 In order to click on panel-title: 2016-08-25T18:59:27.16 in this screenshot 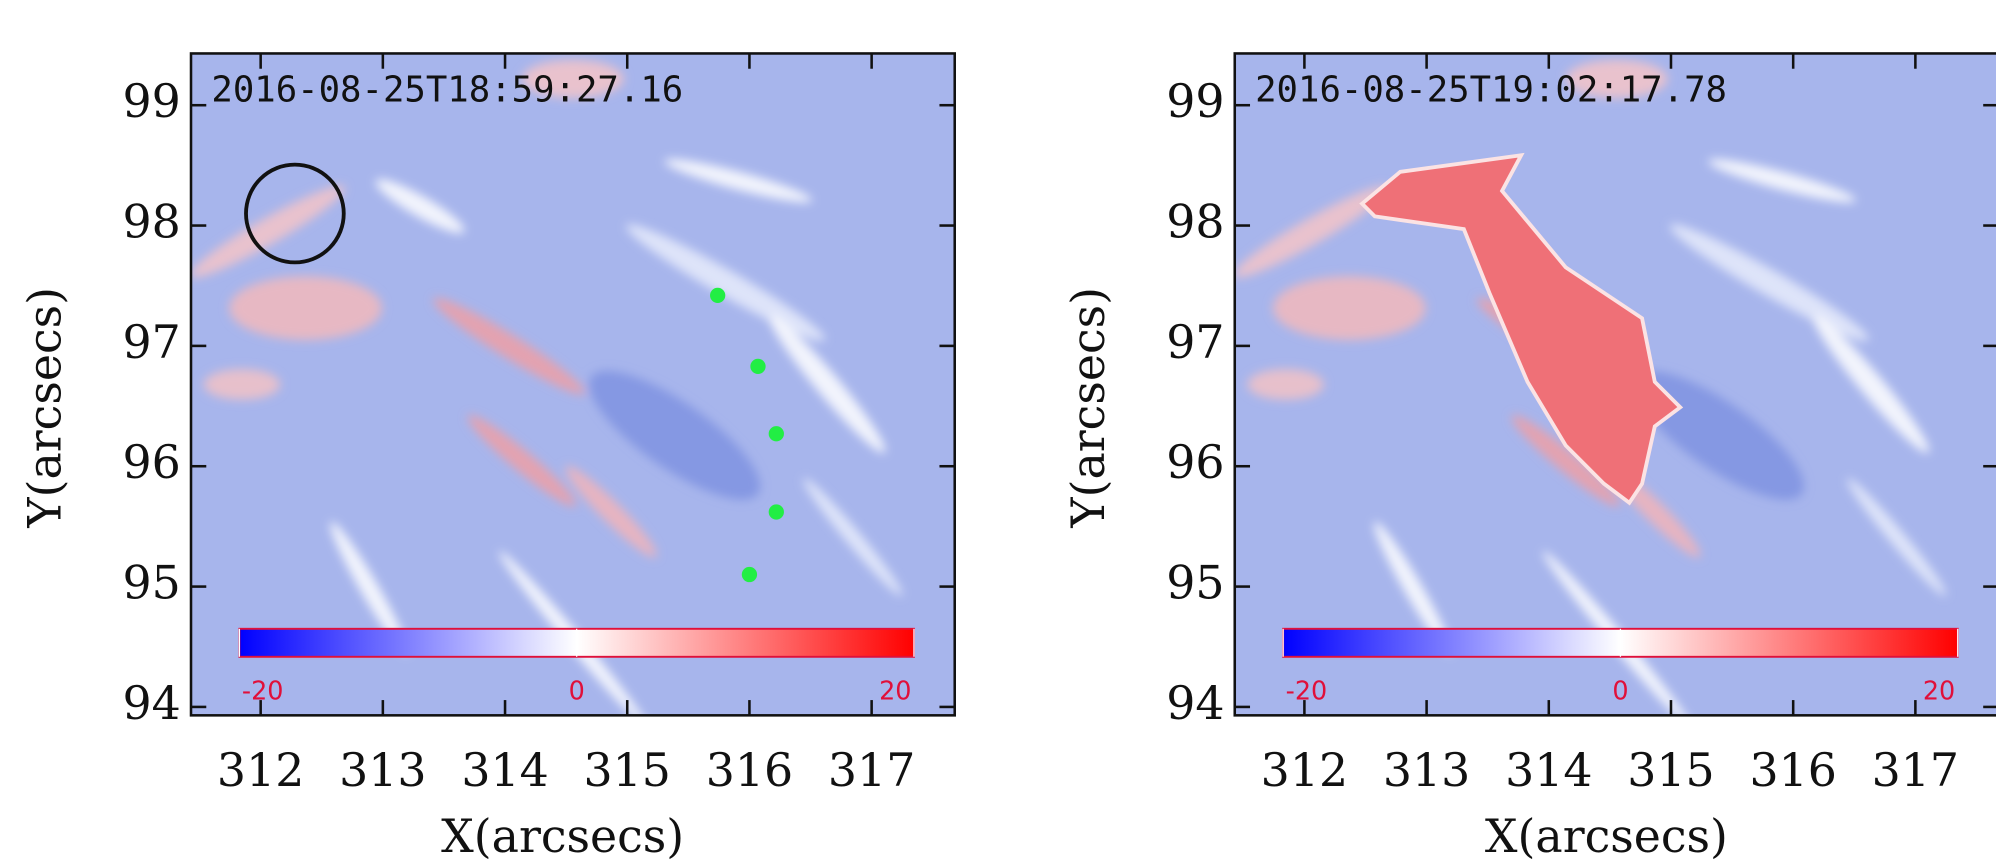, I will do `click(447, 90)`.